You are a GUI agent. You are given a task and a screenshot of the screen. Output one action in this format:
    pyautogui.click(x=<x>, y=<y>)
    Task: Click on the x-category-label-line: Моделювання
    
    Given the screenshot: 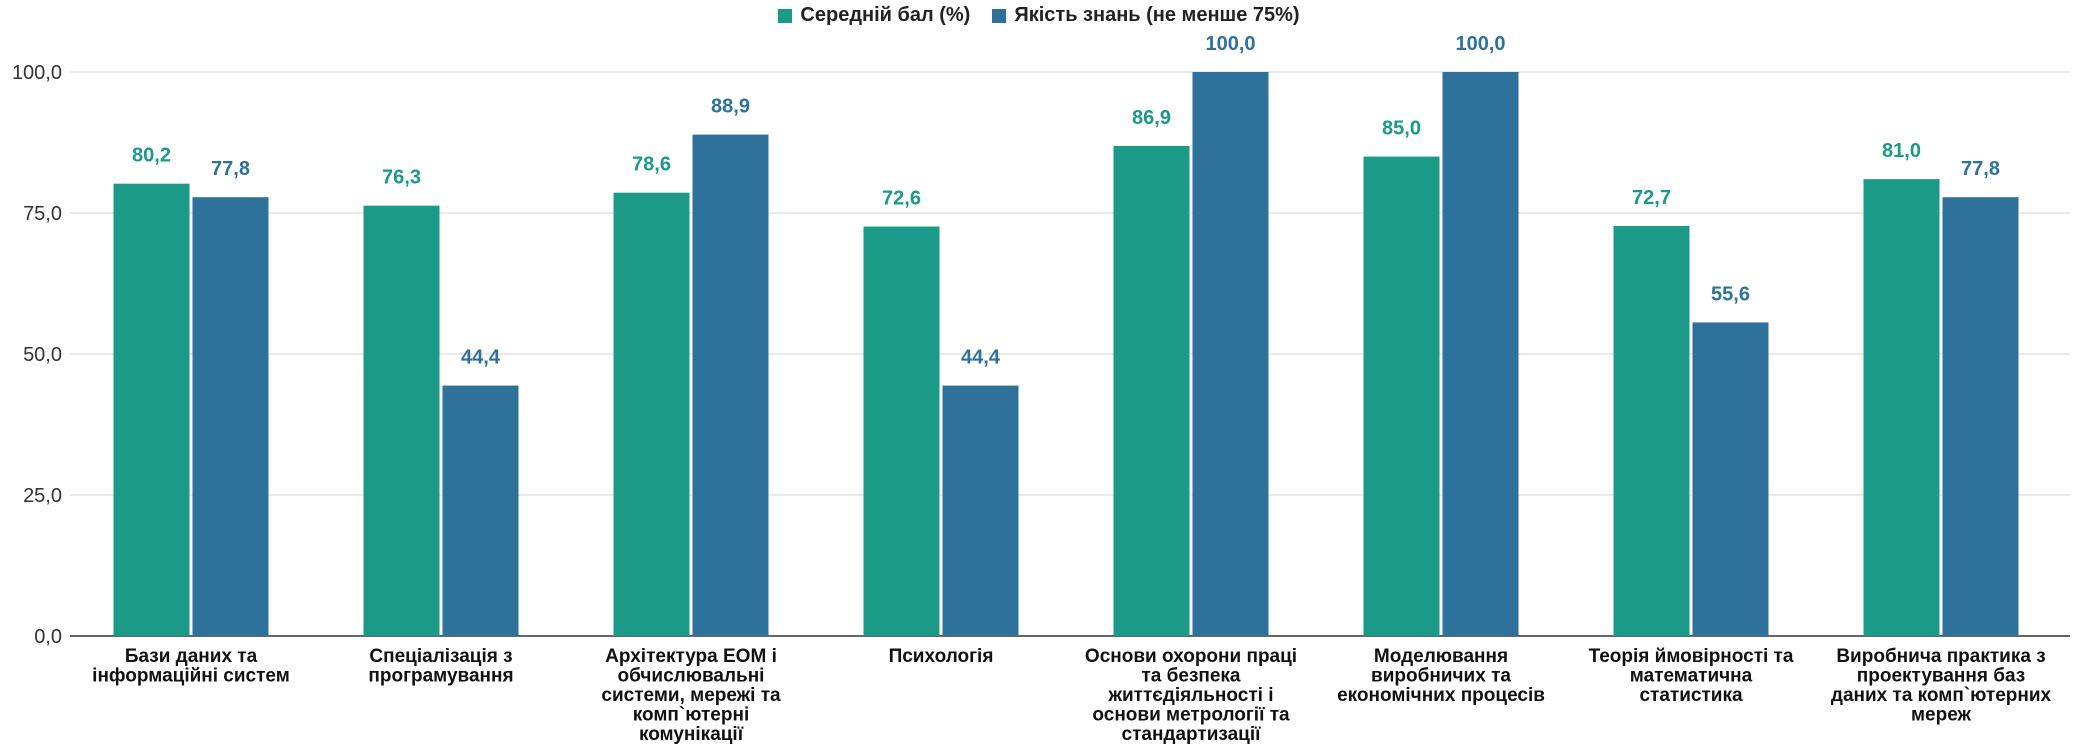 What is the action you would take?
    pyautogui.click(x=1441, y=656)
    